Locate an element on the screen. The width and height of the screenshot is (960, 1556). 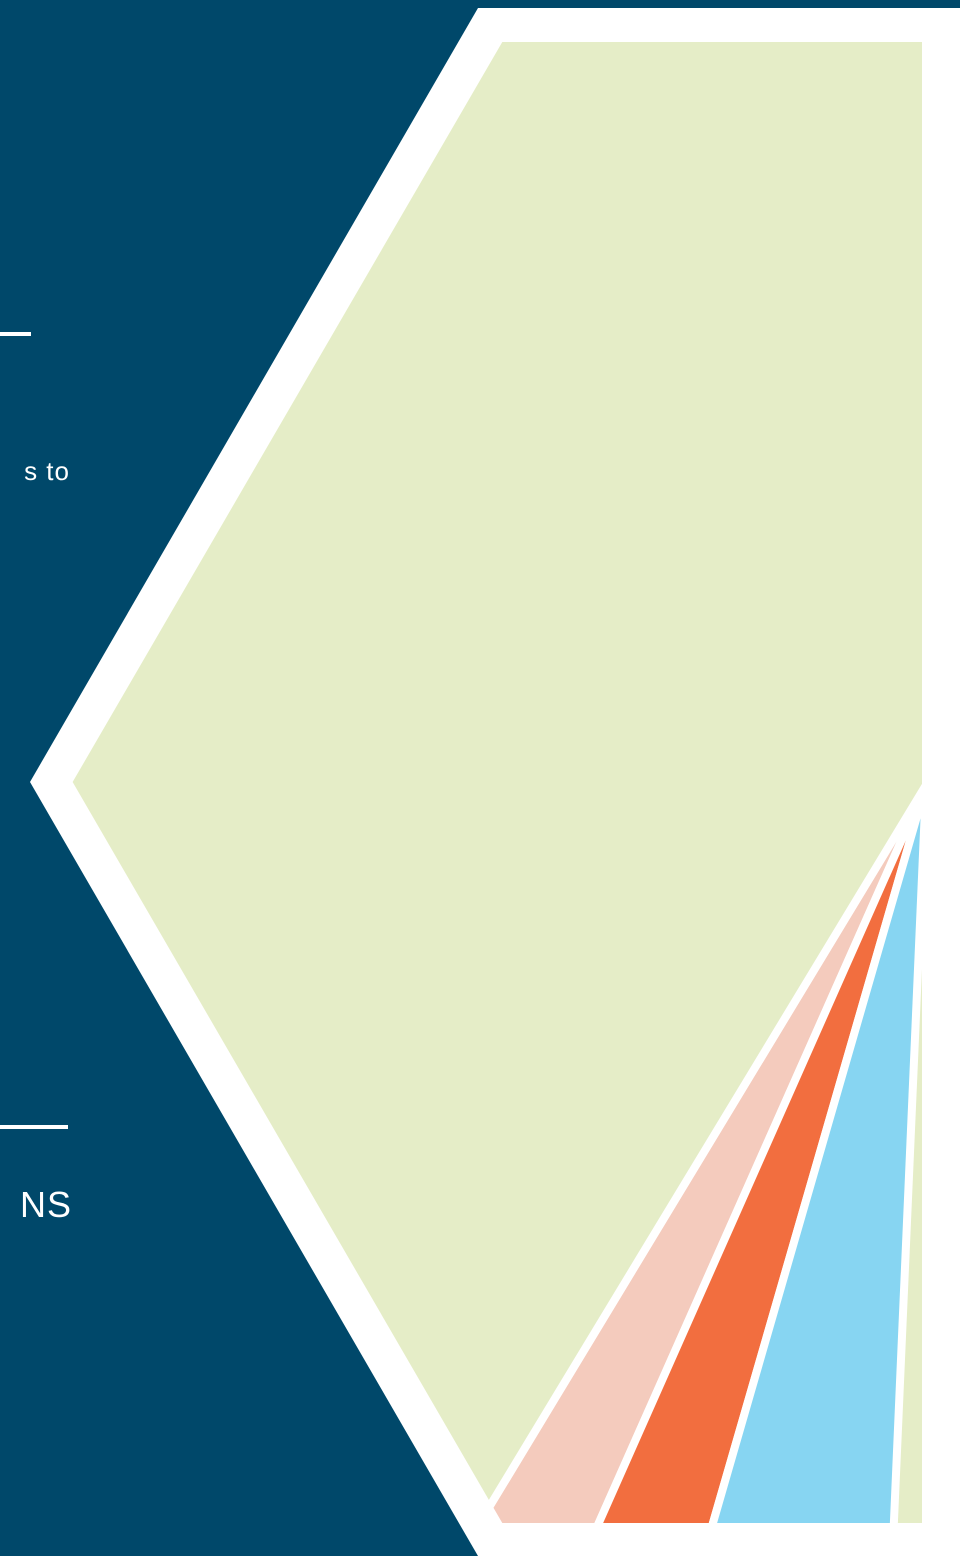
truncated-text-top: s to is located at coordinates (47, 471).